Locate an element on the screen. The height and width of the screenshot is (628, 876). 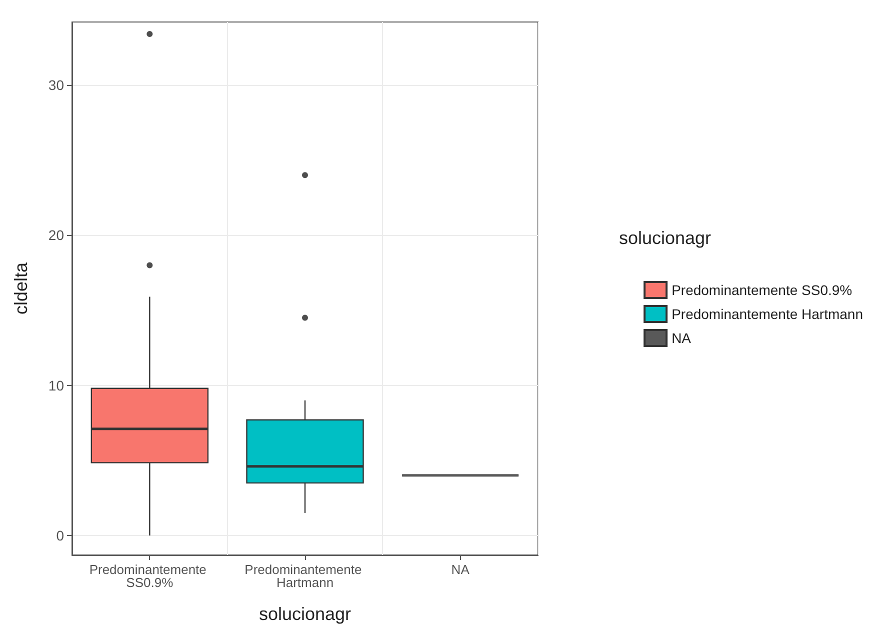
y-tick-label: 20 is located at coordinates (56, 235).